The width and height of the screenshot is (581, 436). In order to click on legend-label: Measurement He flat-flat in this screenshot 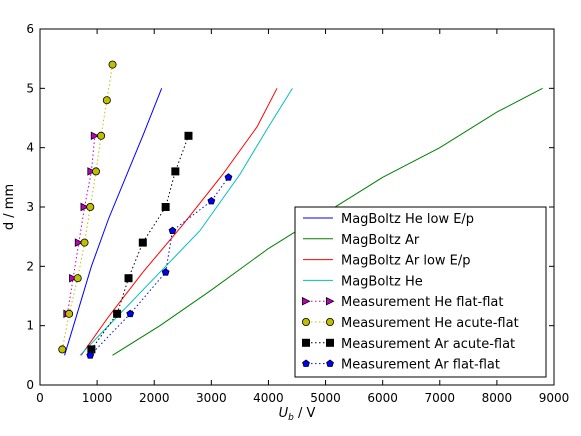, I will do `click(422, 302)`.